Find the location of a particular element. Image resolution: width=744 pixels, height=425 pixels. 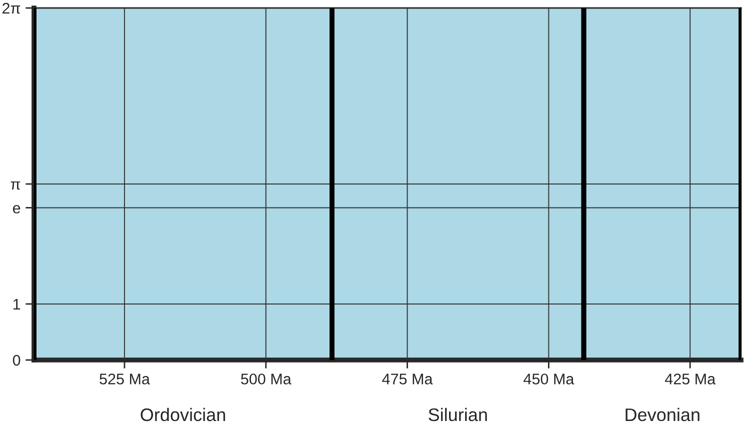

y-tick-label: 2π is located at coordinates (11, 8).